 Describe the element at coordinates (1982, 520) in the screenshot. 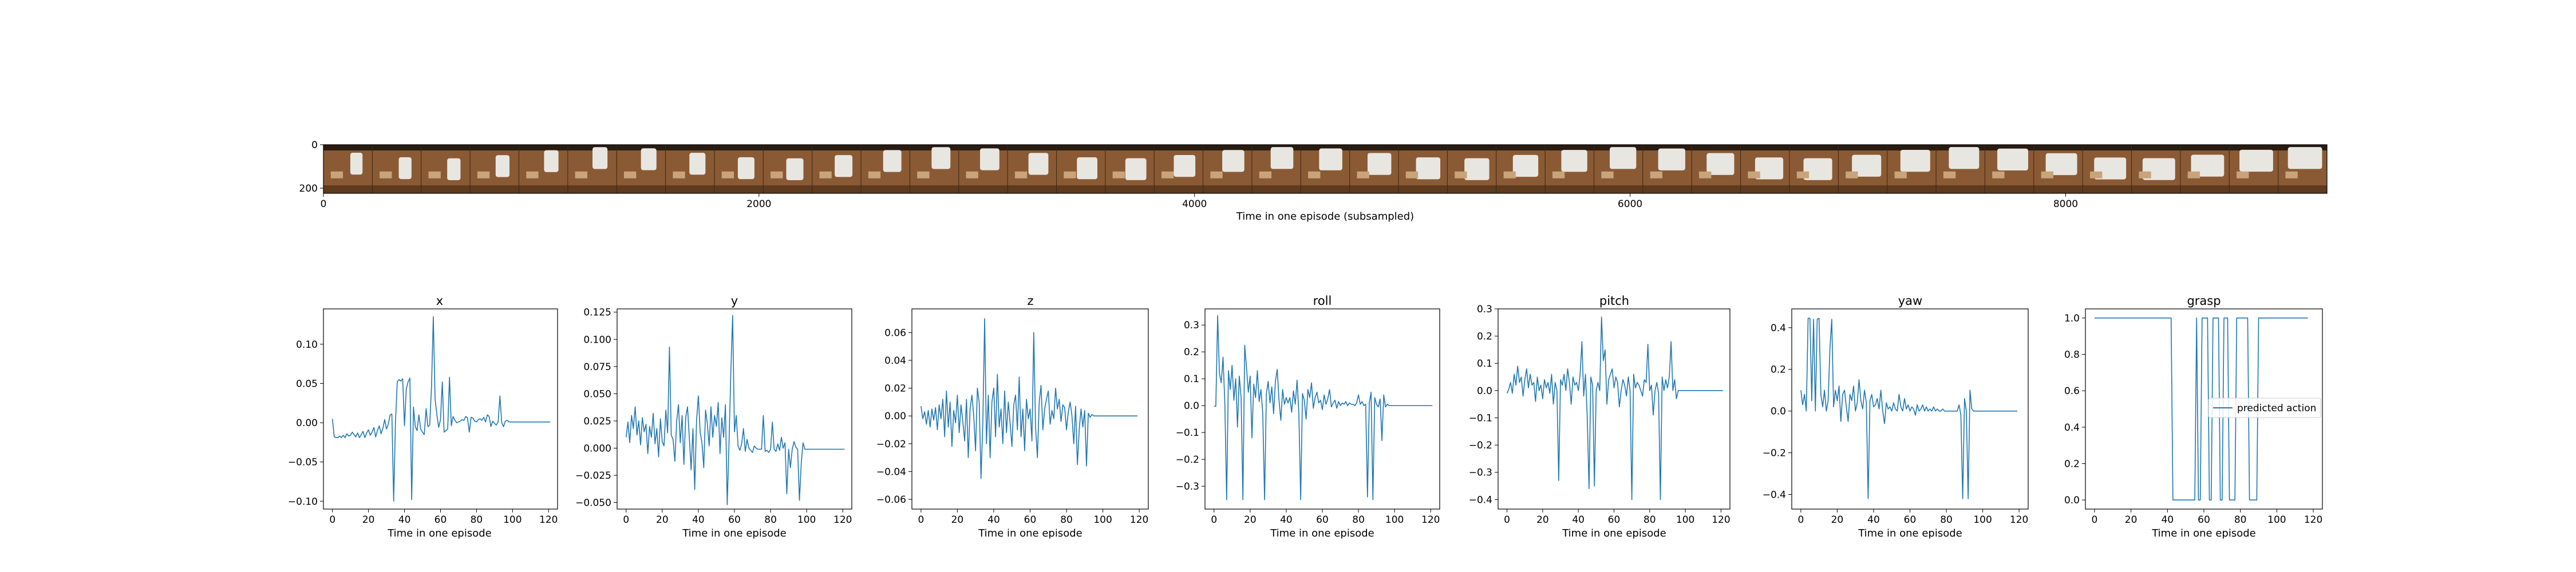

I see `x-tick-label: 100` at that location.